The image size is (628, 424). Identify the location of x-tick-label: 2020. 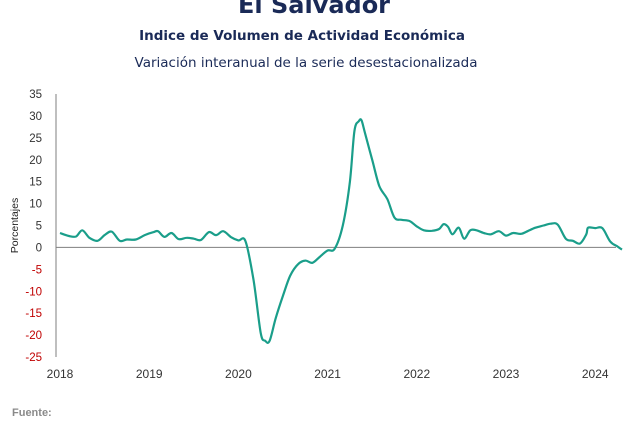
(238, 374).